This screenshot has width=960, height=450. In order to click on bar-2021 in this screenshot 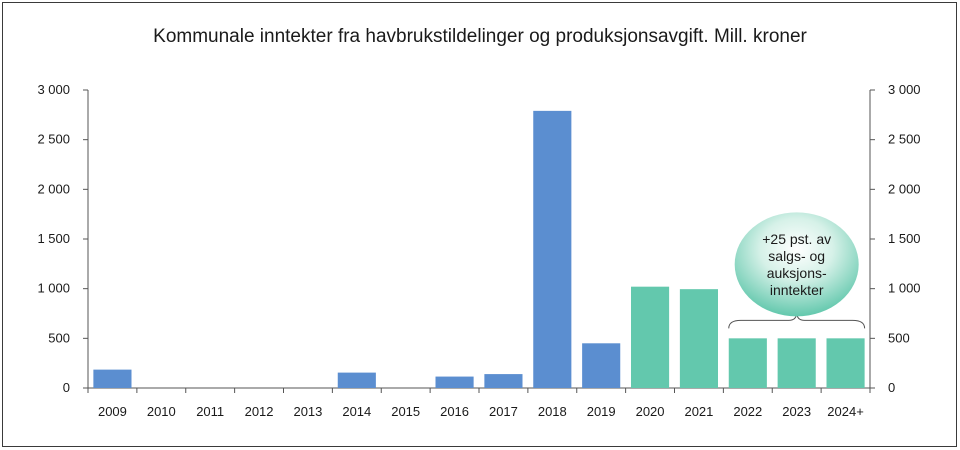, I will do `click(698, 338)`.